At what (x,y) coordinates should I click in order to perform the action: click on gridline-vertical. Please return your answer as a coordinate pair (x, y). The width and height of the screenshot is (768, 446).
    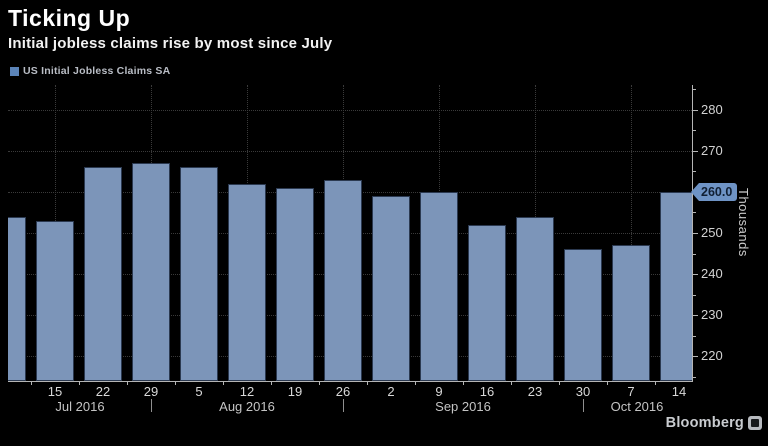
    Looking at the image, I should click on (631, 233).